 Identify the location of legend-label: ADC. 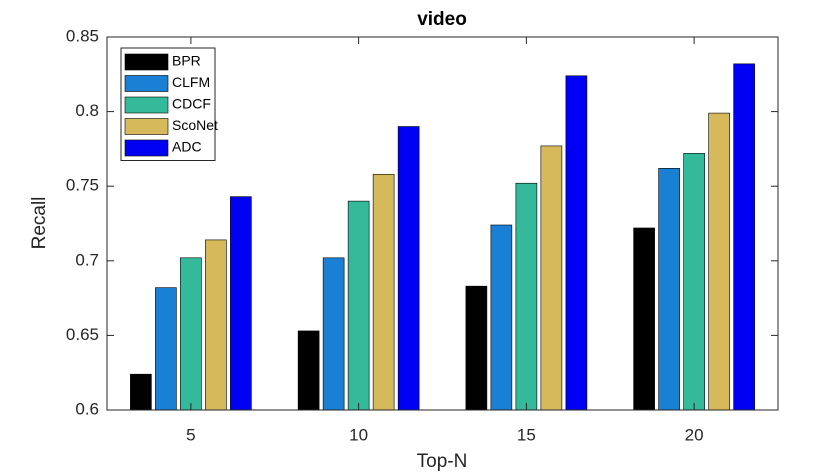
(187, 147).